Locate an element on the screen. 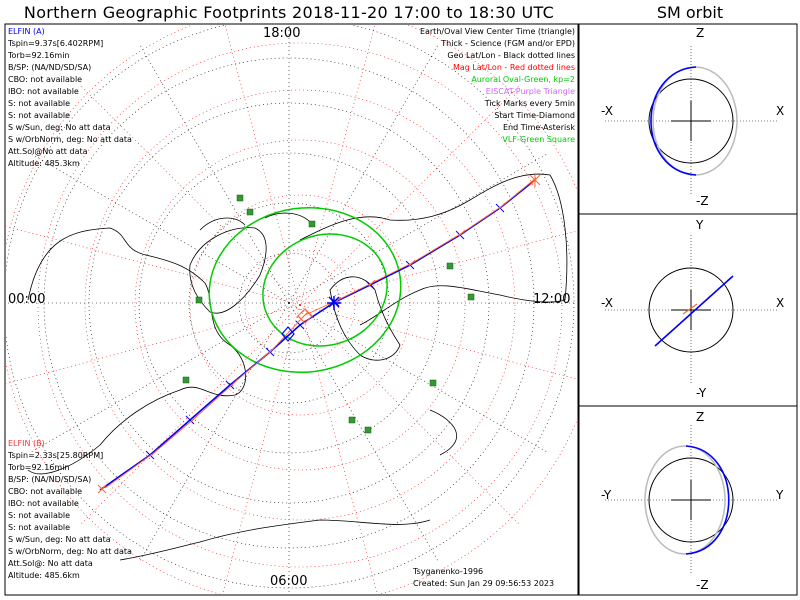  clock-label-06: 06:00 is located at coordinates (289, 581).